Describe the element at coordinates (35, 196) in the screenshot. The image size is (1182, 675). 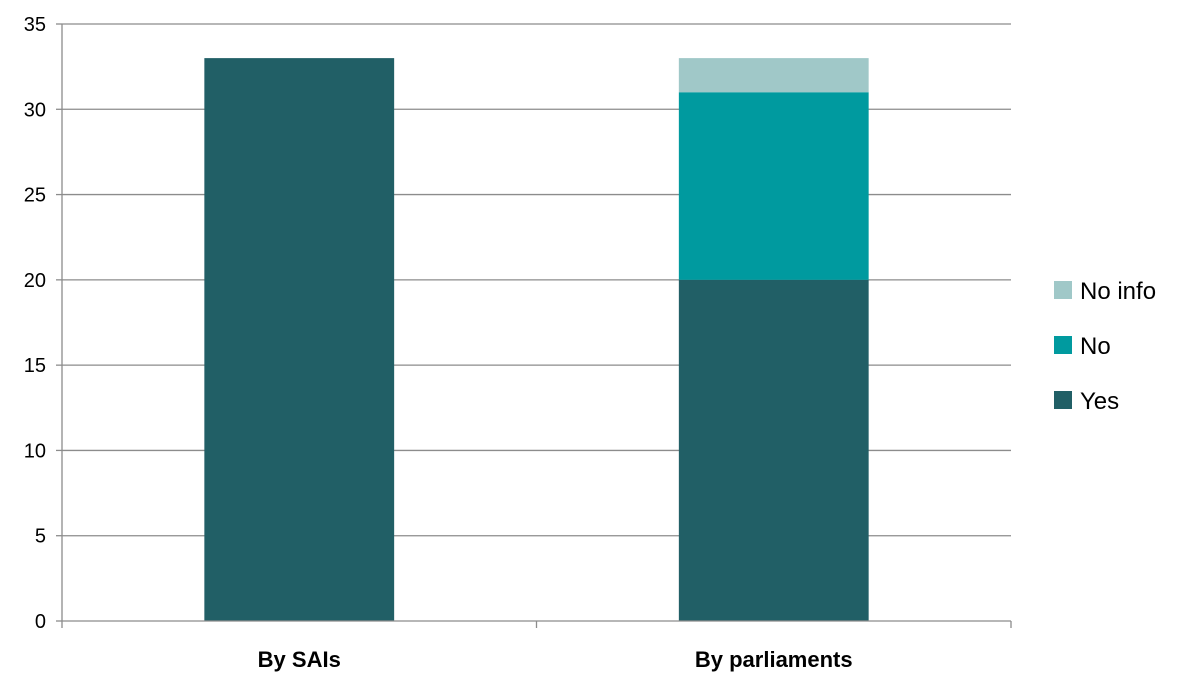
I see `y-tick-label: 25` at that location.